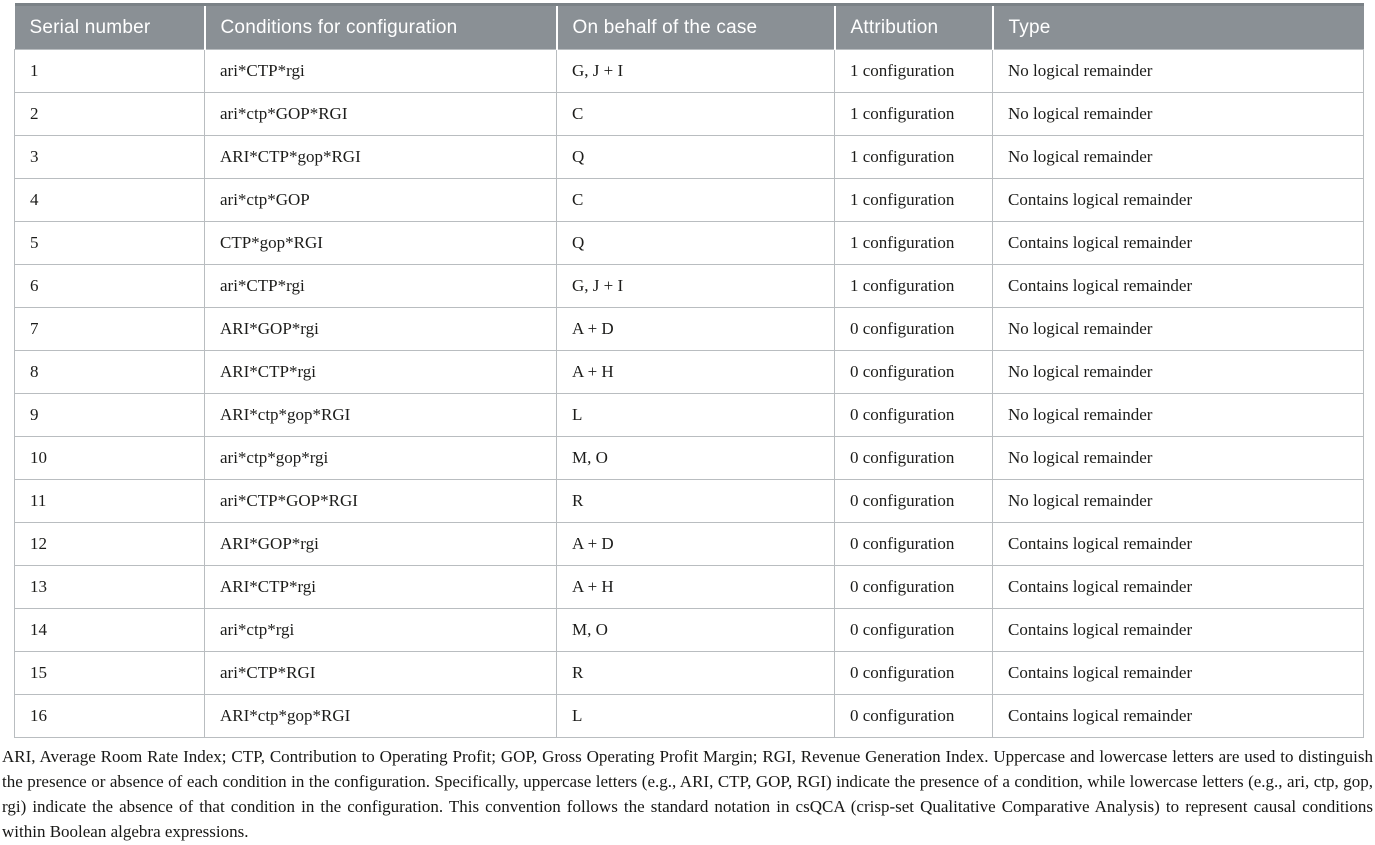 The image size is (1375, 845). Describe the element at coordinates (109, 114) in the screenshot. I see `cell-serial-number: 2` at that location.